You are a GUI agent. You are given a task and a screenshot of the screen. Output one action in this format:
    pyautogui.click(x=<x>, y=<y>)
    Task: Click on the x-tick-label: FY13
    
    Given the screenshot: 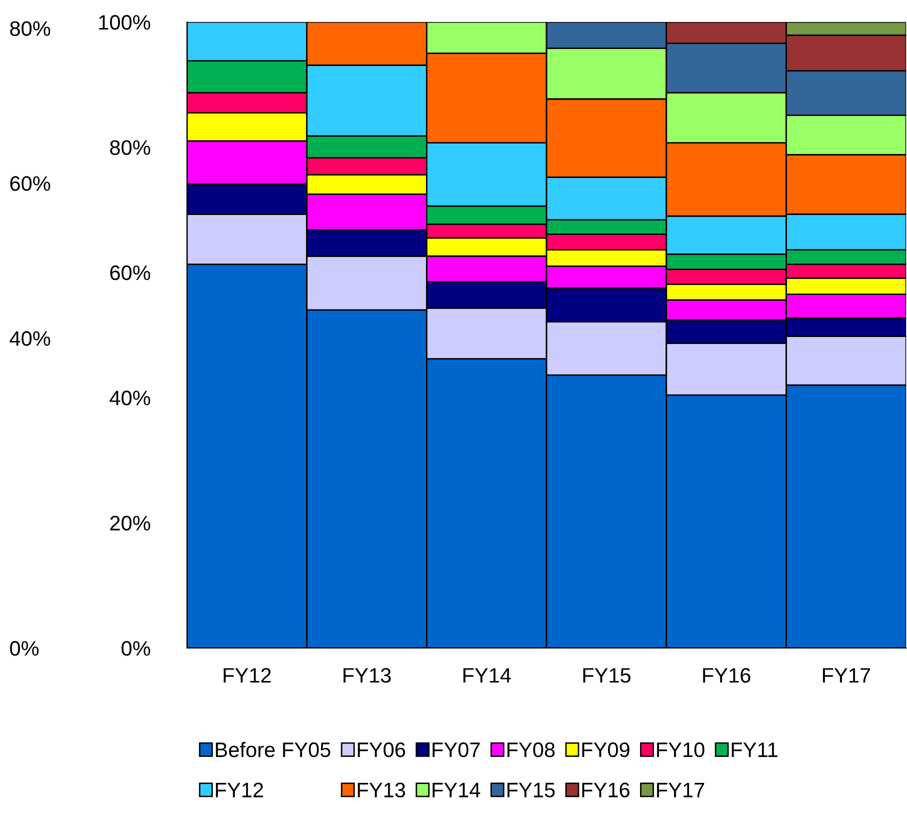 What is the action you would take?
    pyautogui.click(x=367, y=675)
    